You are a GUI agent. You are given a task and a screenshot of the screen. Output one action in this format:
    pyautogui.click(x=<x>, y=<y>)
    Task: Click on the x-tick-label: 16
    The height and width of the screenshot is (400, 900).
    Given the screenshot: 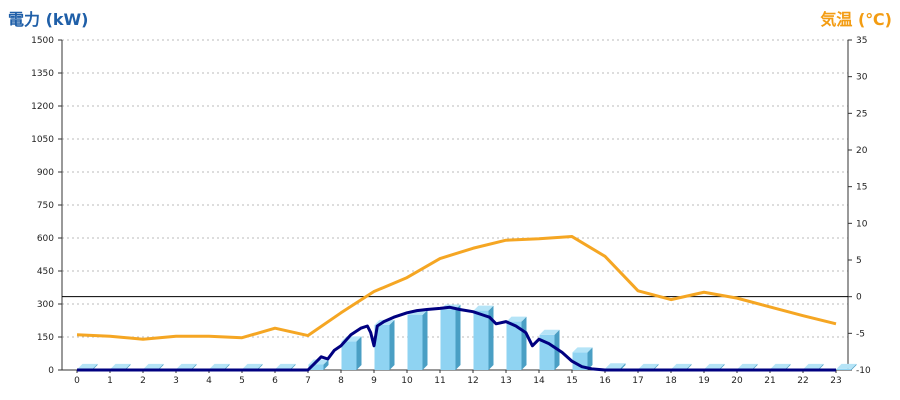 What is the action you would take?
    pyautogui.click(x=605, y=381)
    